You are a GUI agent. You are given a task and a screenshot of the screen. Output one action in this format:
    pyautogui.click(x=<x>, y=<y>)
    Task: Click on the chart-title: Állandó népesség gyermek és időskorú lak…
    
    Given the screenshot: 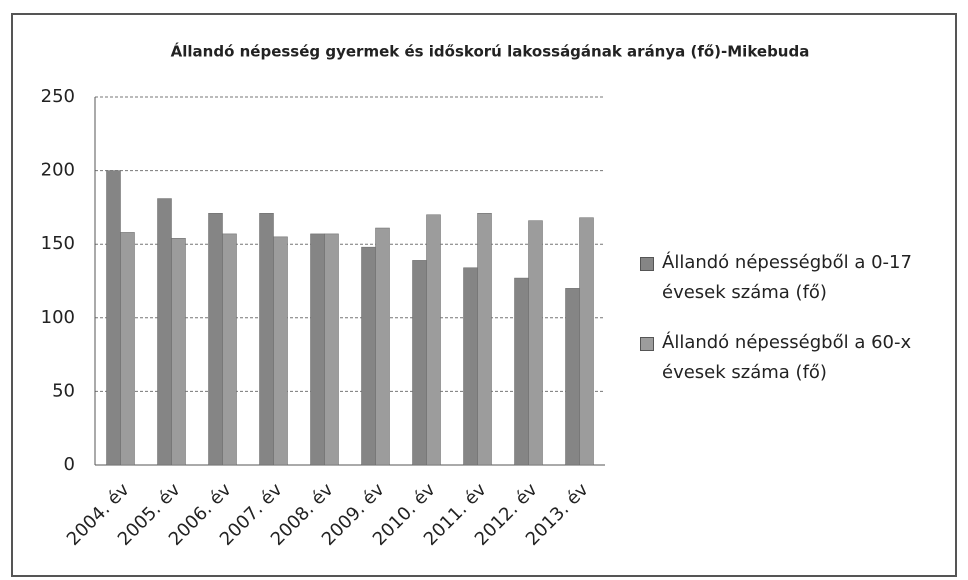 What is the action you would take?
    pyautogui.click(x=490, y=51)
    